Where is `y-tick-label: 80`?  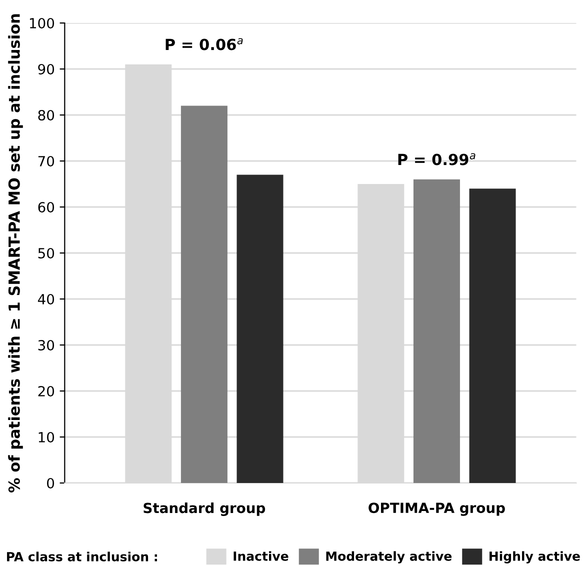 y-tick-label: 80 is located at coordinates (46, 115).